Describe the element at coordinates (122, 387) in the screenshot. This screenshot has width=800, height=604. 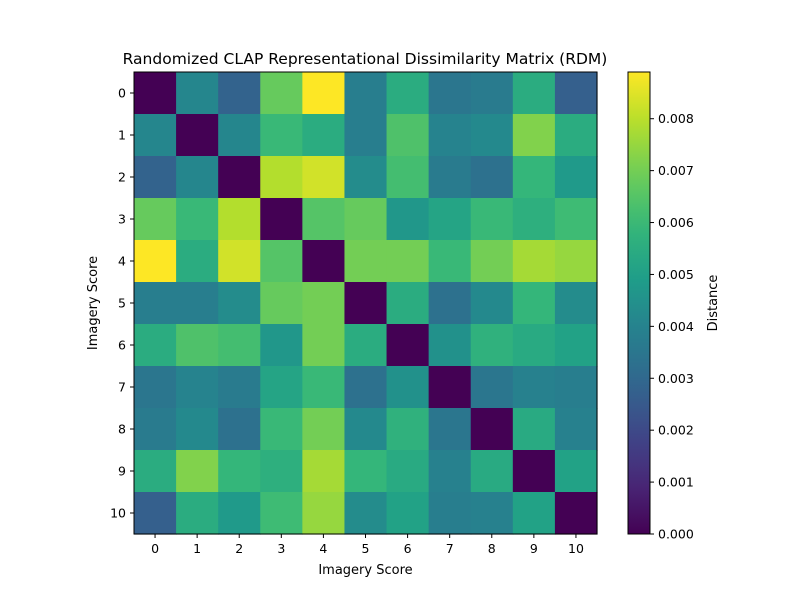
I see `y-tick-label: 7` at that location.